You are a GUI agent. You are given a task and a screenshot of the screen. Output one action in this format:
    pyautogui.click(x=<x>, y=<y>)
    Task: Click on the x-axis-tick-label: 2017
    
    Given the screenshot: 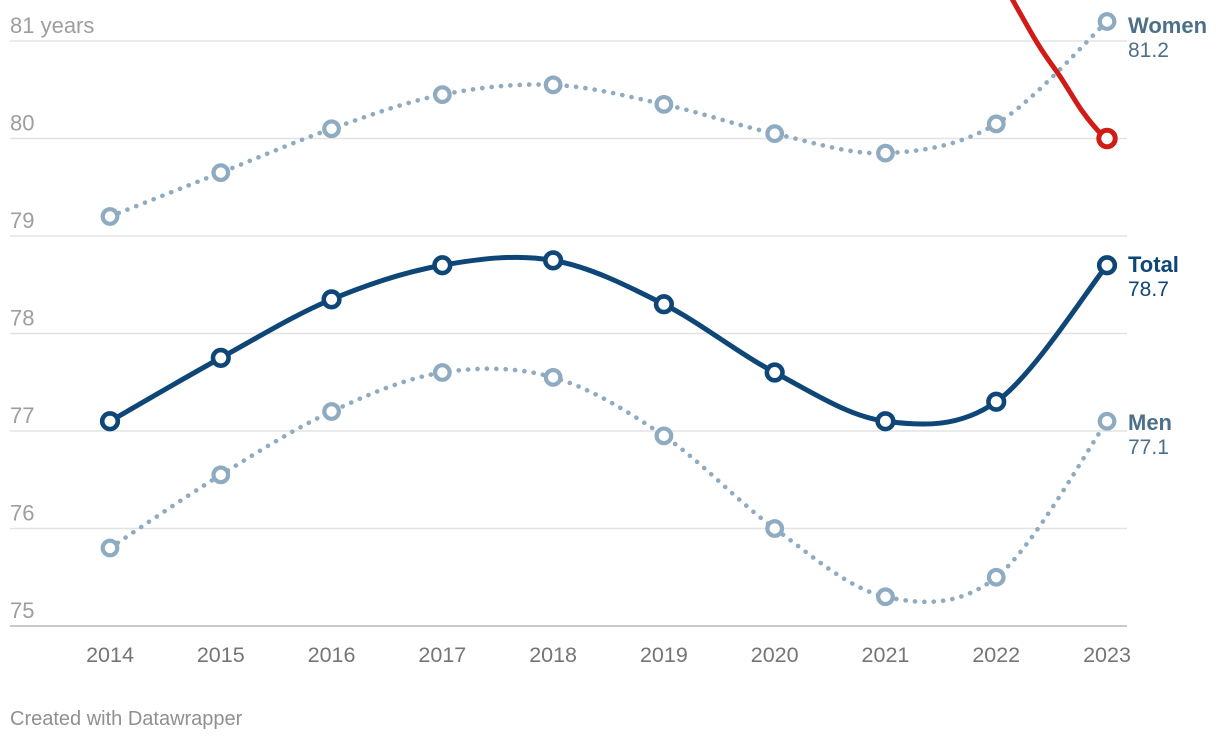 What is the action you would take?
    pyautogui.click(x=442, y=655)
    